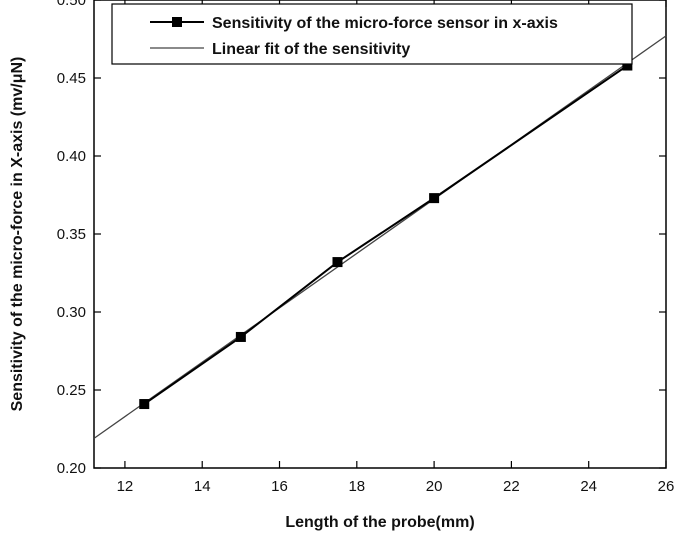  I want to click on legend-box, so click(372, 34).